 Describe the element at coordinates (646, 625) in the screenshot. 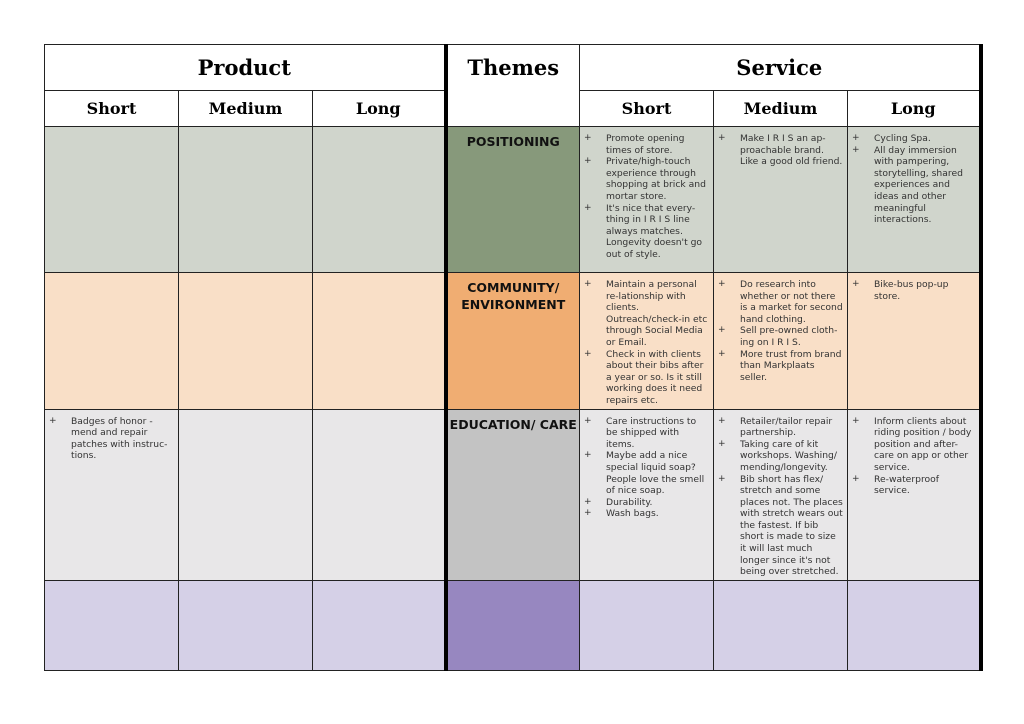

I see `service-short-cell` at that location.